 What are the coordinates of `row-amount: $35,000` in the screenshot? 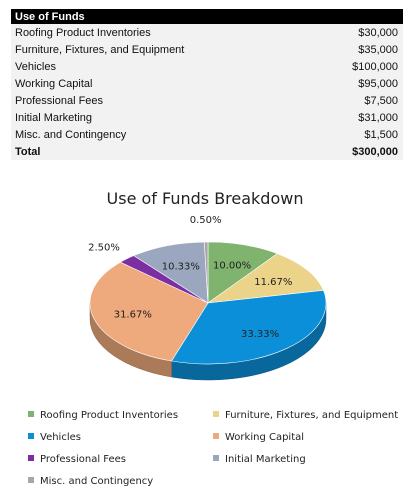 It's located at (356, 49).